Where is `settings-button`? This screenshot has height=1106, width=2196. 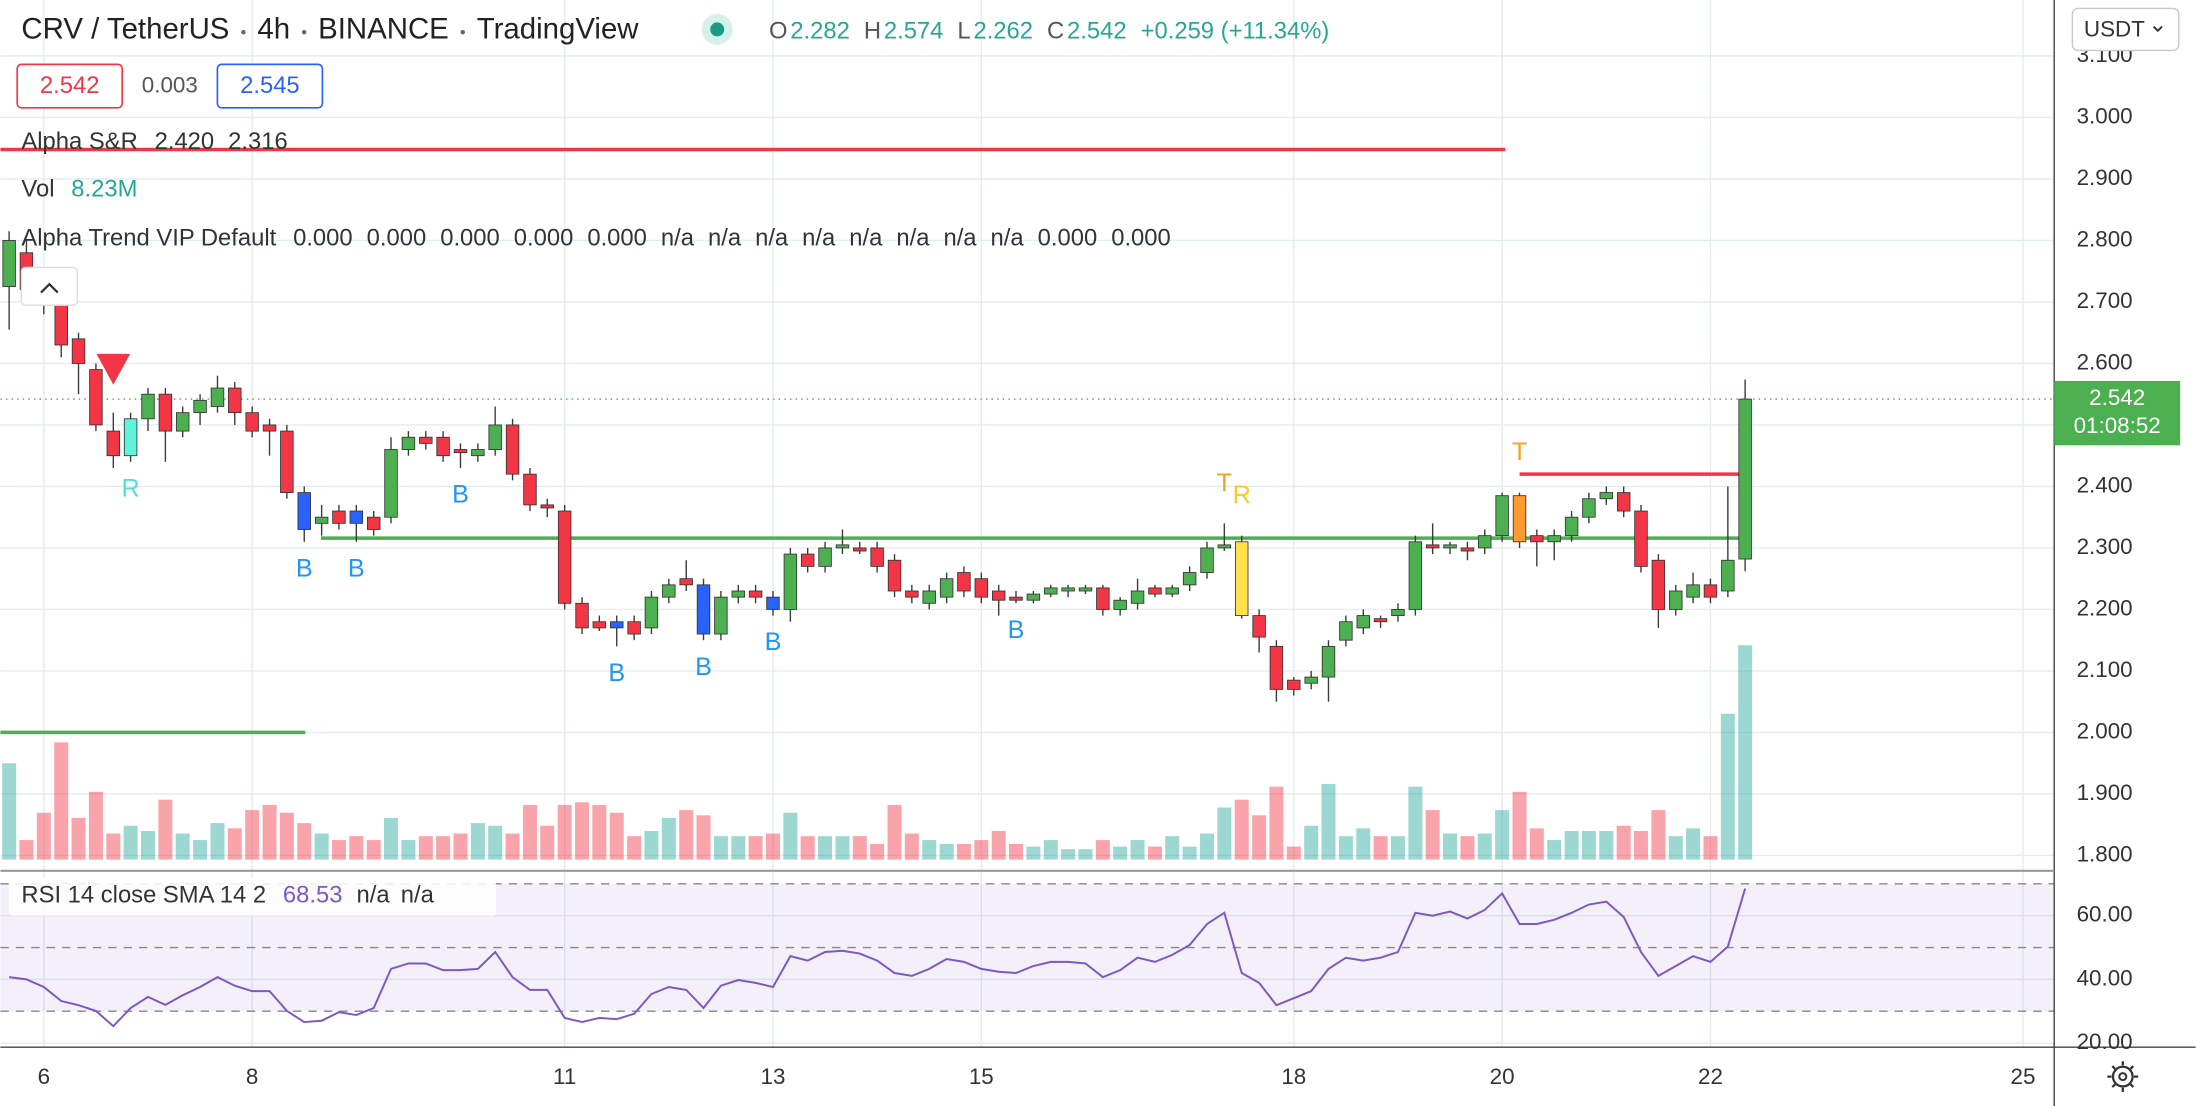 settings-button is located at coordinates (2123, 1076).